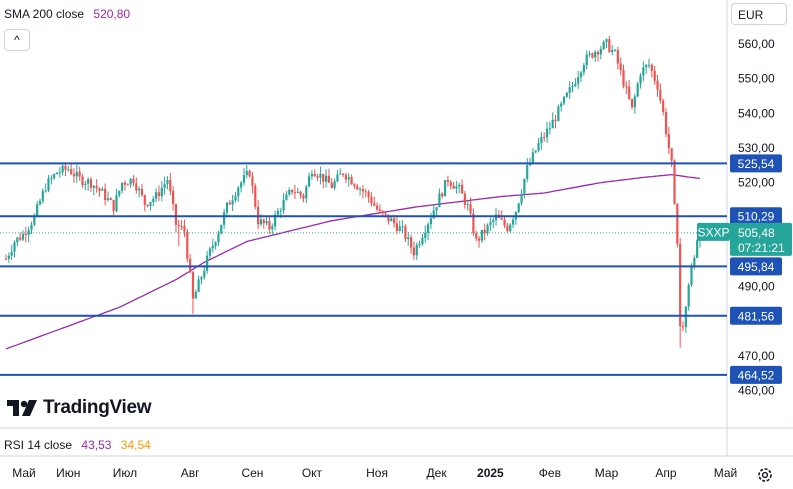  Describe the element at coordinates (765, 475) in the screenshot. I see `settings-button` at that location.